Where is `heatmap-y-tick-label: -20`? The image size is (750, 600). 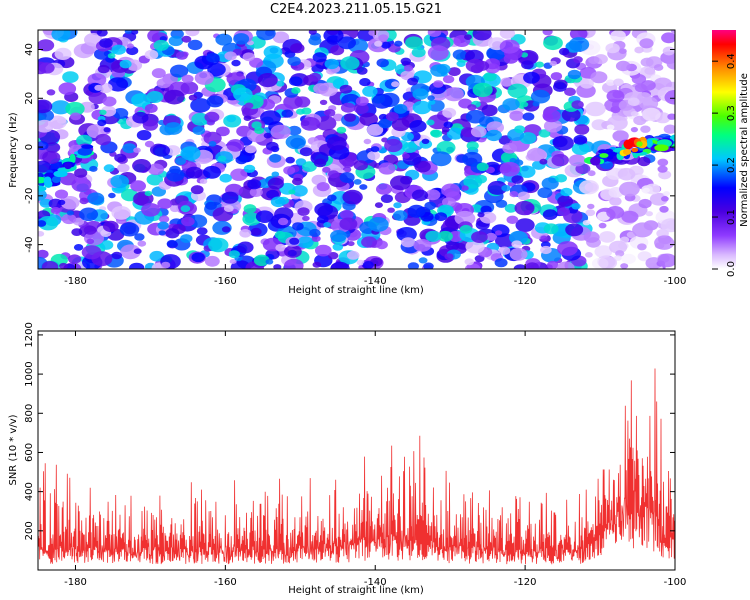
heatmap-y-tick-label: -20 is located at coordinates (29, 196).